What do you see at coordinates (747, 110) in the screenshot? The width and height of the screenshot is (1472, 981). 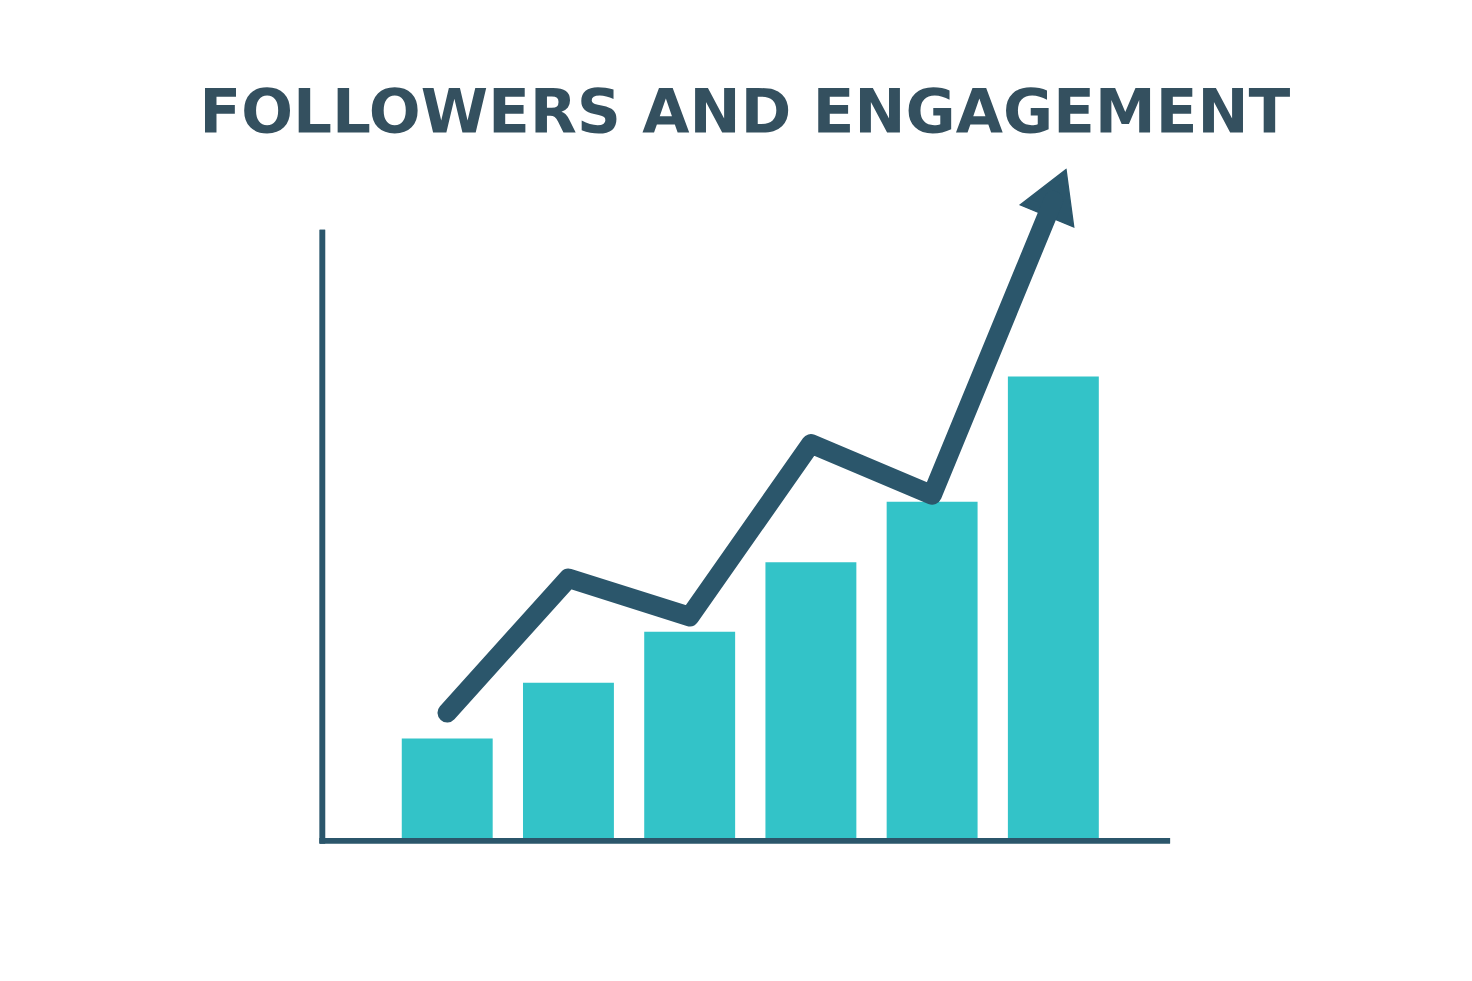 I see `chart-title: FOLLOWERS AND ENGAGEMENT` at bounding box center [747, 110].